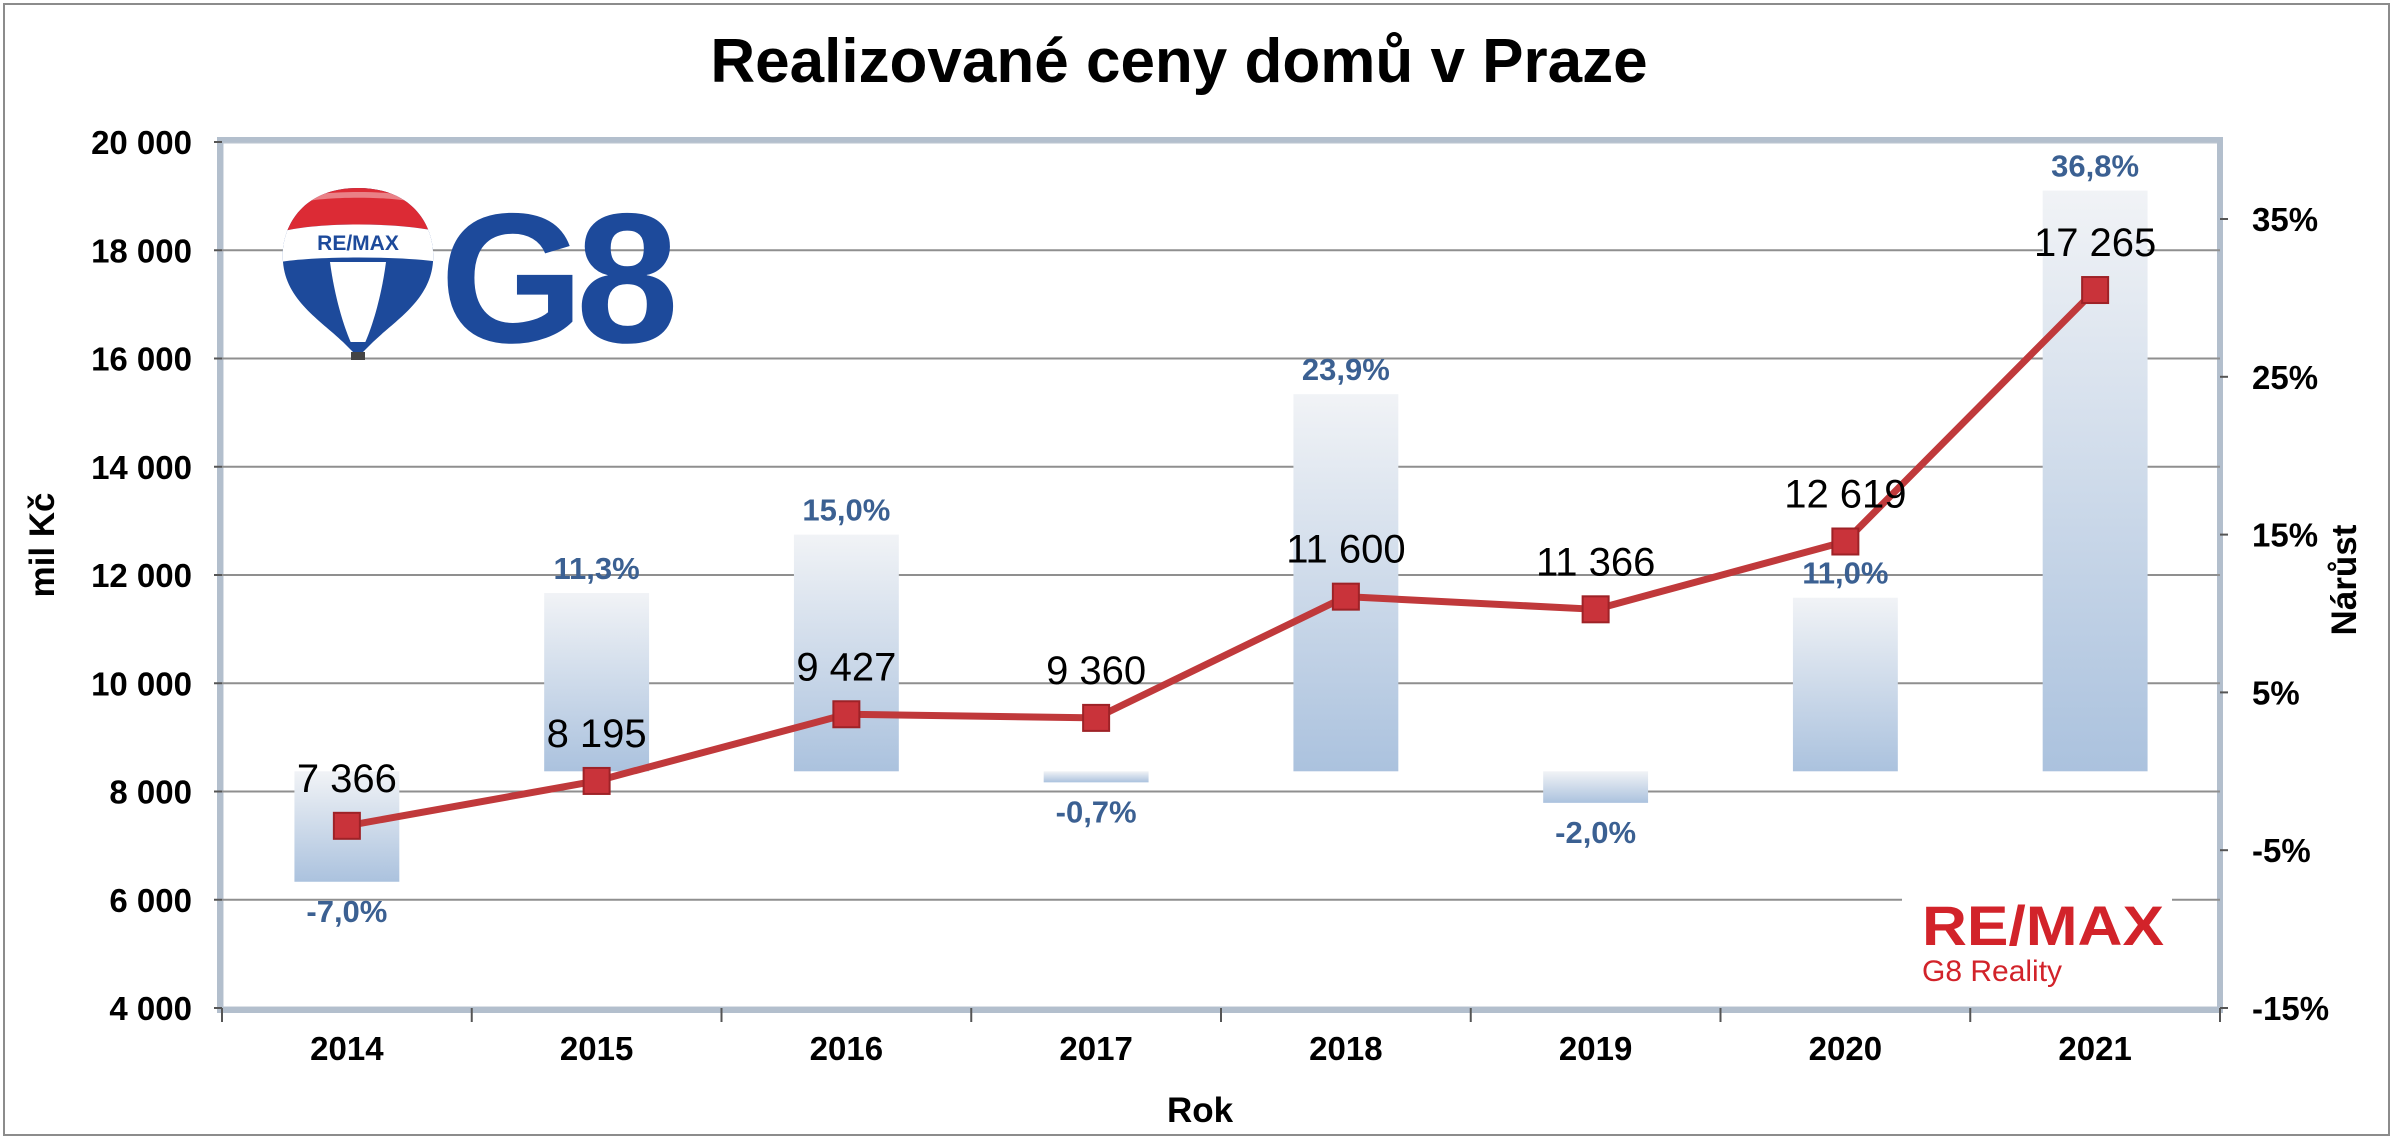 The height and width of the screenshot is (1141, 2395). What do you see at coordinates (1595, 1048) in the screenshot?
I see `x-tick-label: 2019` at bounding box center [1595, 1048].